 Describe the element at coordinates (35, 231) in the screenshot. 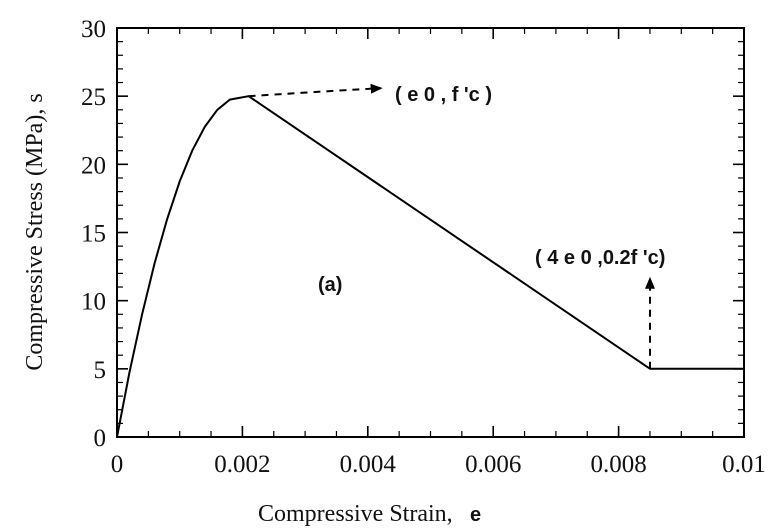

I see `y-axis-title: Compressive Stress (MPa), s` at that location.